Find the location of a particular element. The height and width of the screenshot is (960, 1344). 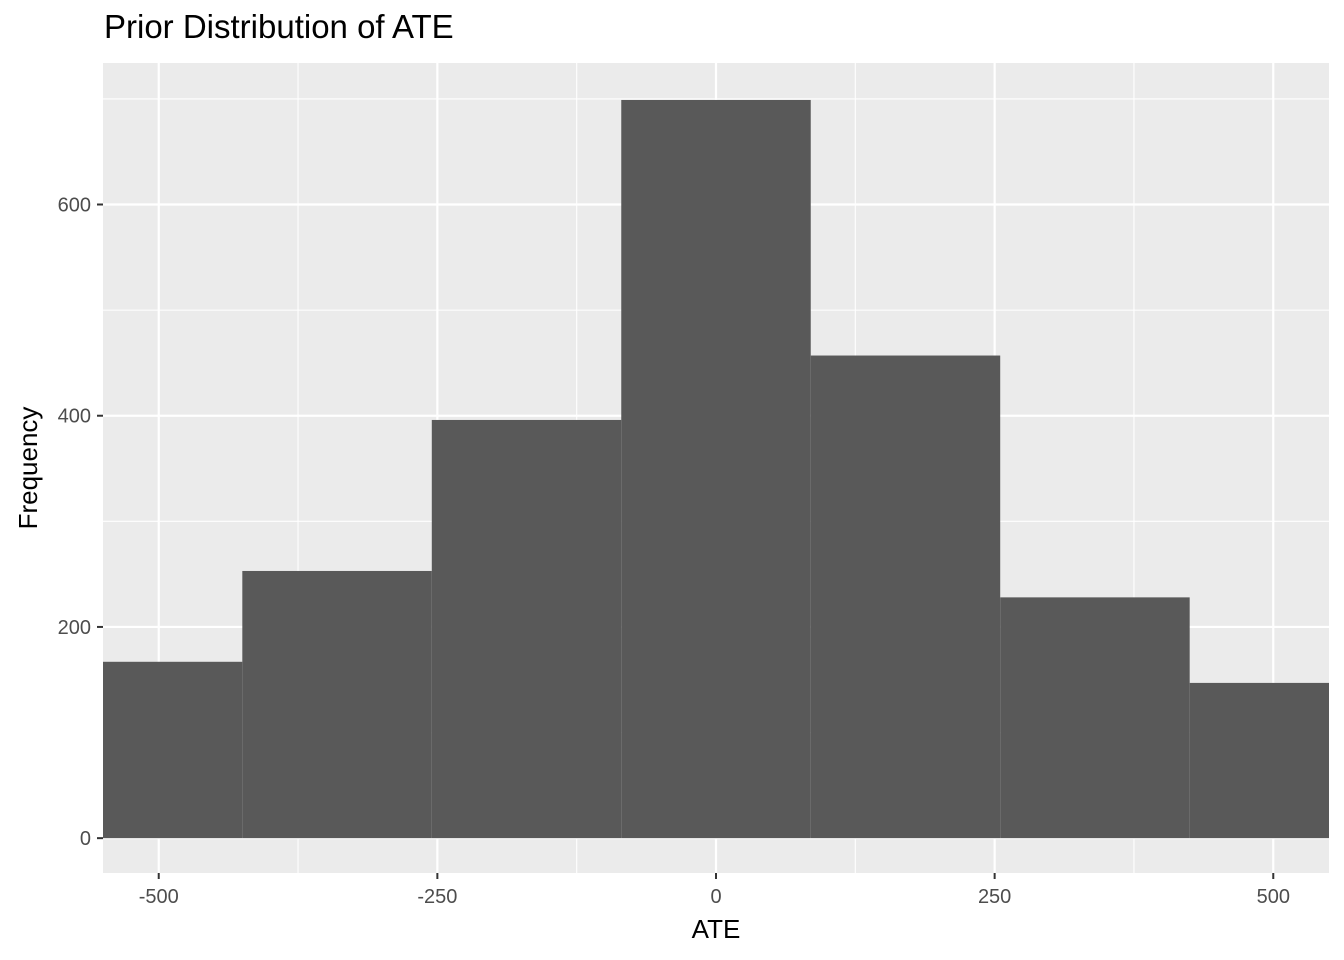

y-axis-title: Frequency is located at coordinates (28, 468).